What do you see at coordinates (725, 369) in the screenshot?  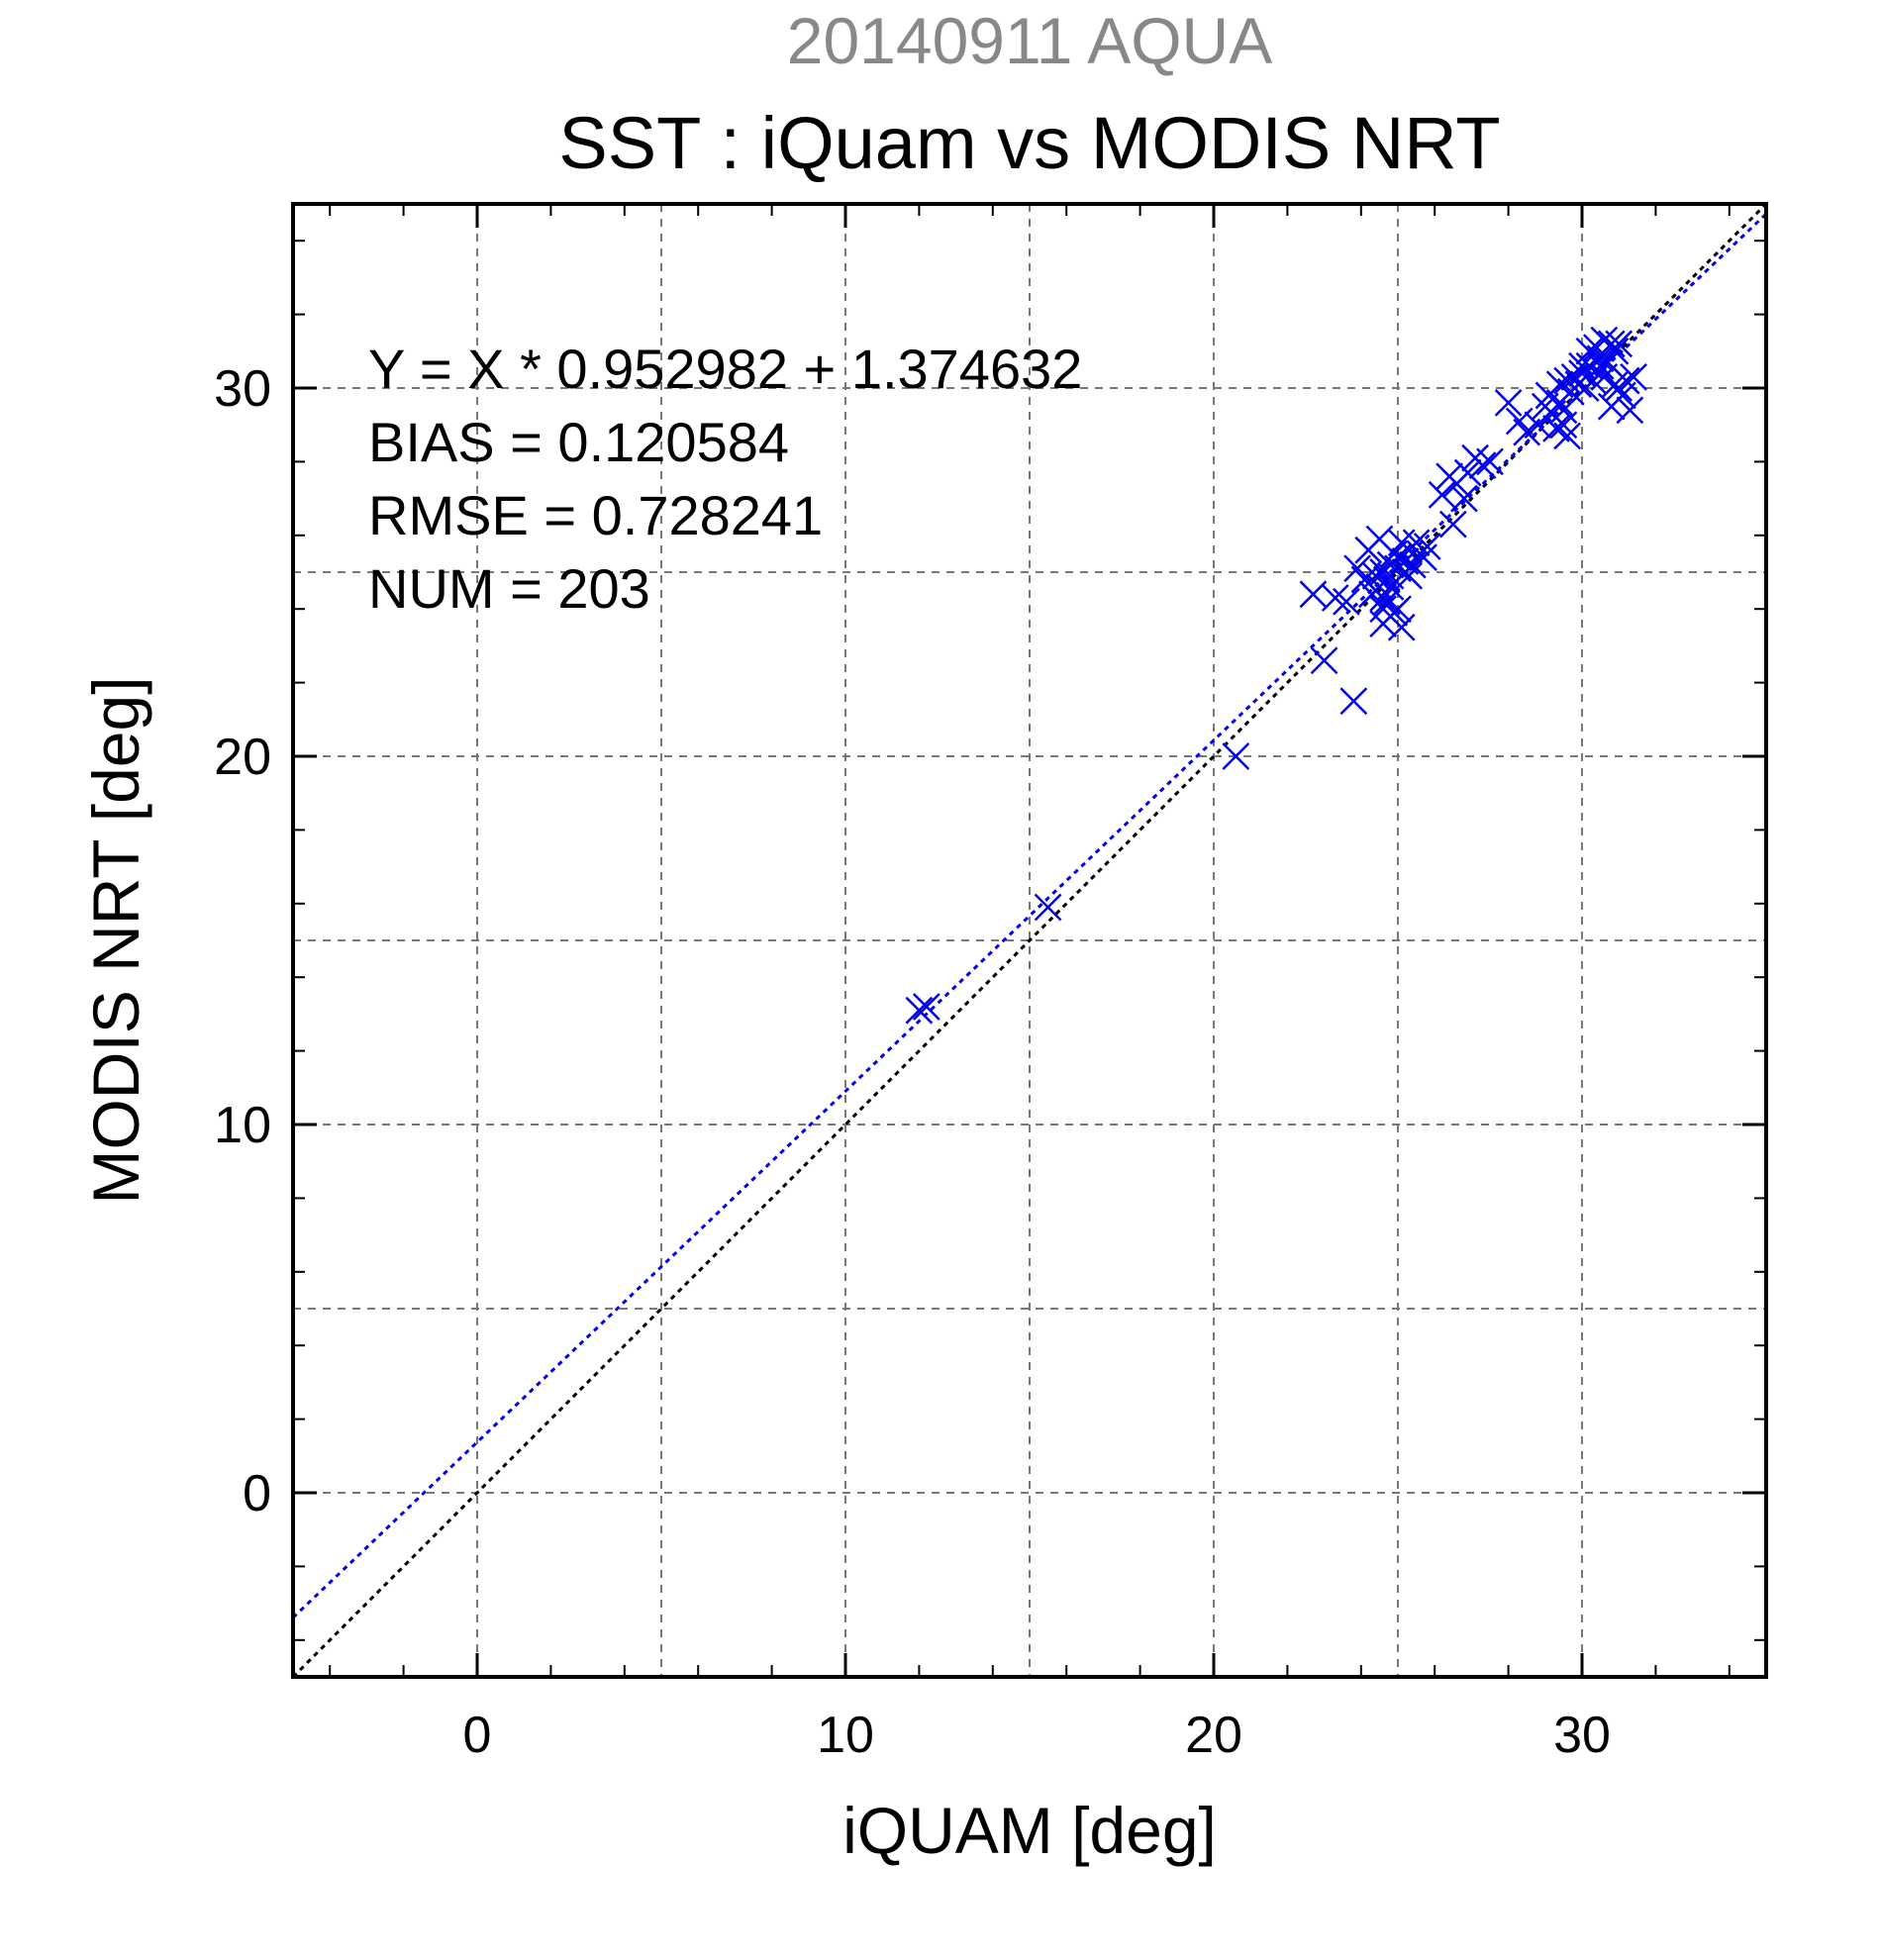 I see `stat-regression: Y = X * 0.952982 + 1.374632` at bounding box center [725, 369].